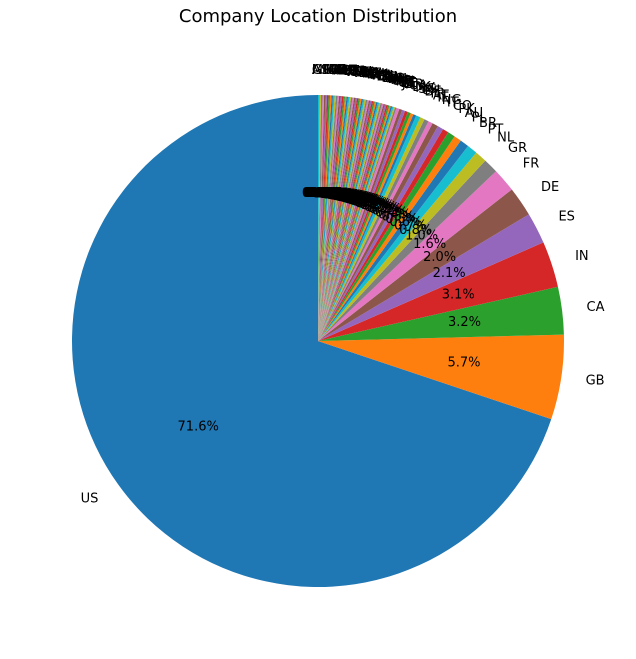  Describe the element at coordinates (378, 206) in the screenshot. I see `pct-label-tr: 0.3%` at that location.